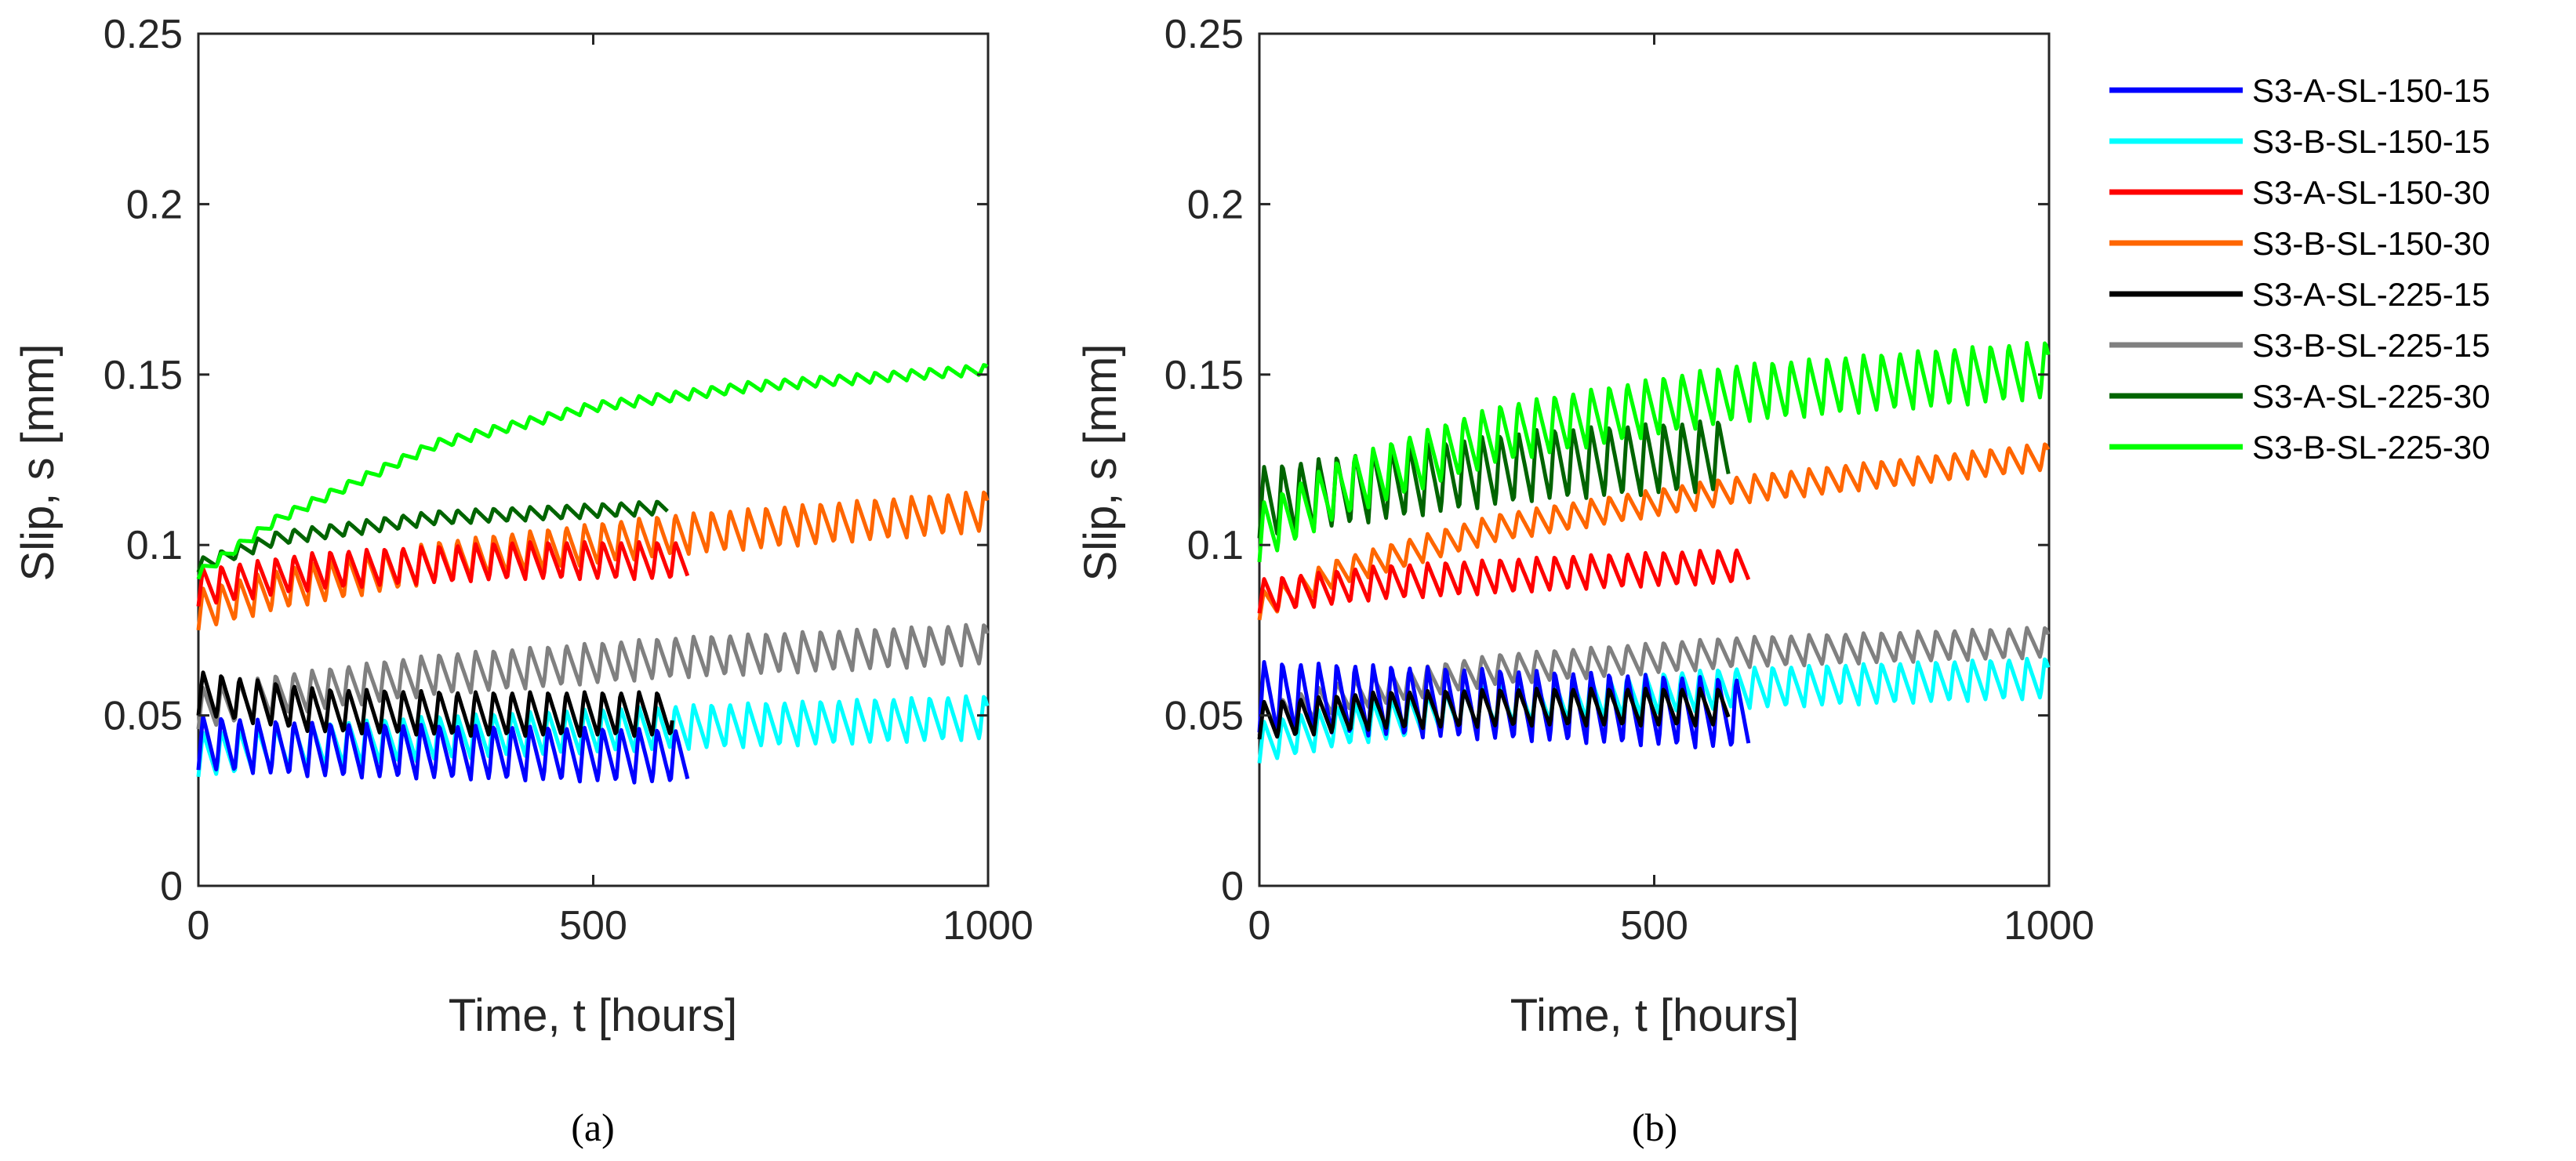 The image size is (2576, 1161). Describe the element at coordinates (1204, 375) in the screenshot. I see `y-tick-label-b: 0.15` at that location.